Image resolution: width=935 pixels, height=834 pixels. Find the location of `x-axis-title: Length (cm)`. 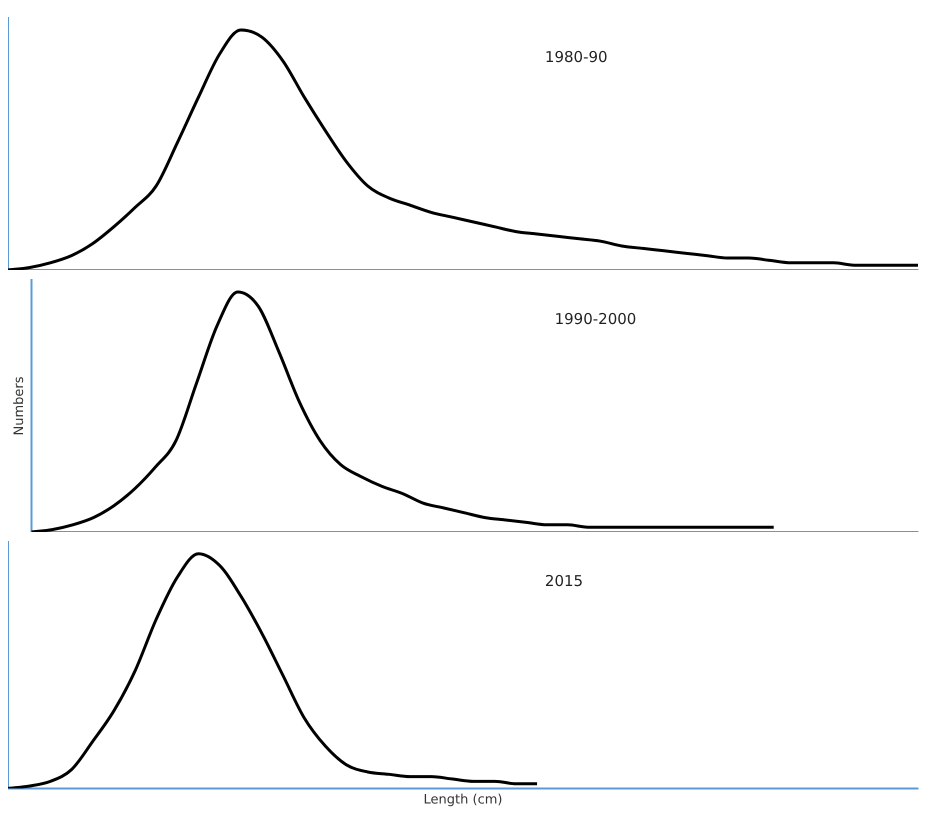

x-axis-title: Length (cm) is located at coordinates (463, 800).